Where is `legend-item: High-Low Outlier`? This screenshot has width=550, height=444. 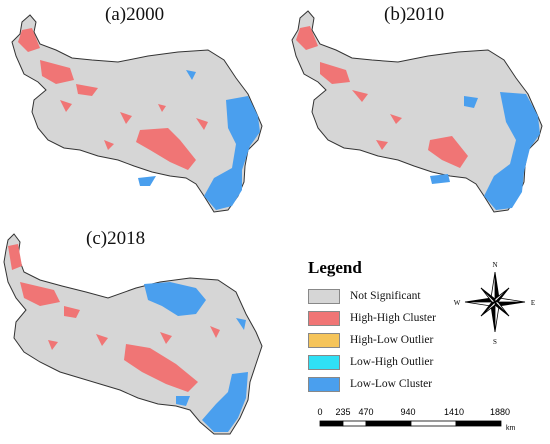
legend-item: High-Low Outlier is located at coordinates (383, 340).